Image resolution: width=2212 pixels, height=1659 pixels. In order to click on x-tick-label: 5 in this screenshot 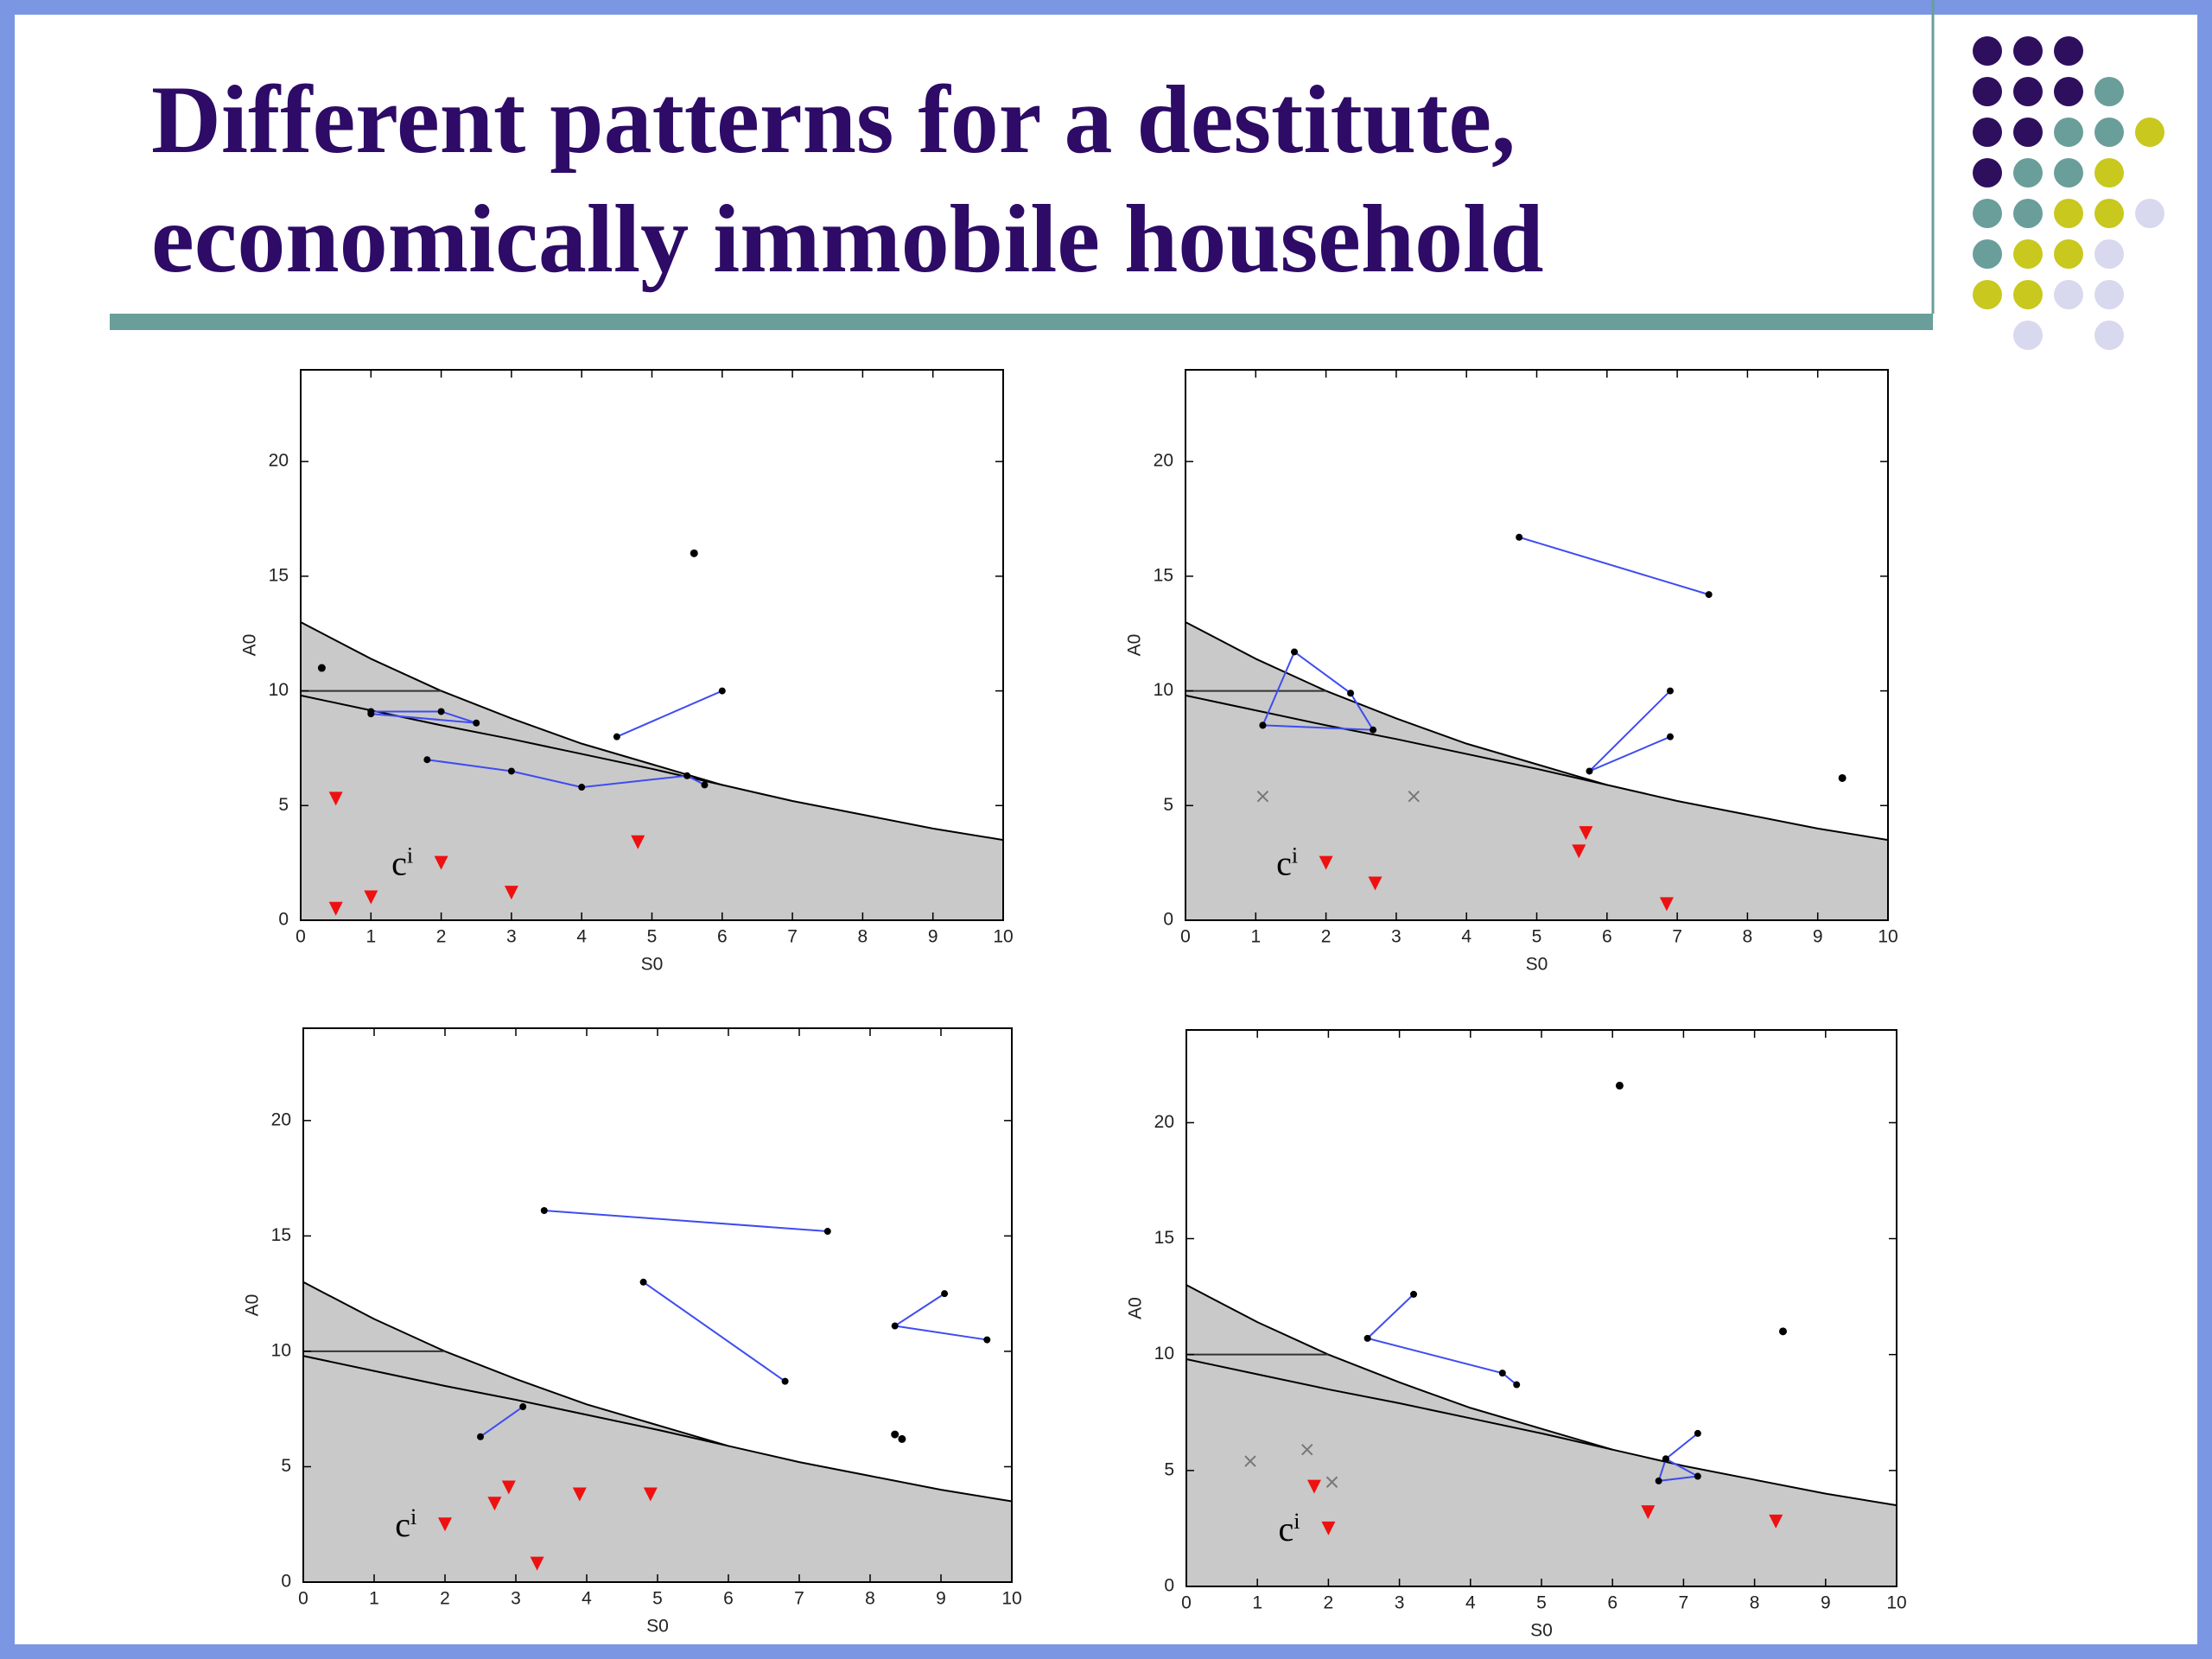, I will do `click(1537, 937)`.